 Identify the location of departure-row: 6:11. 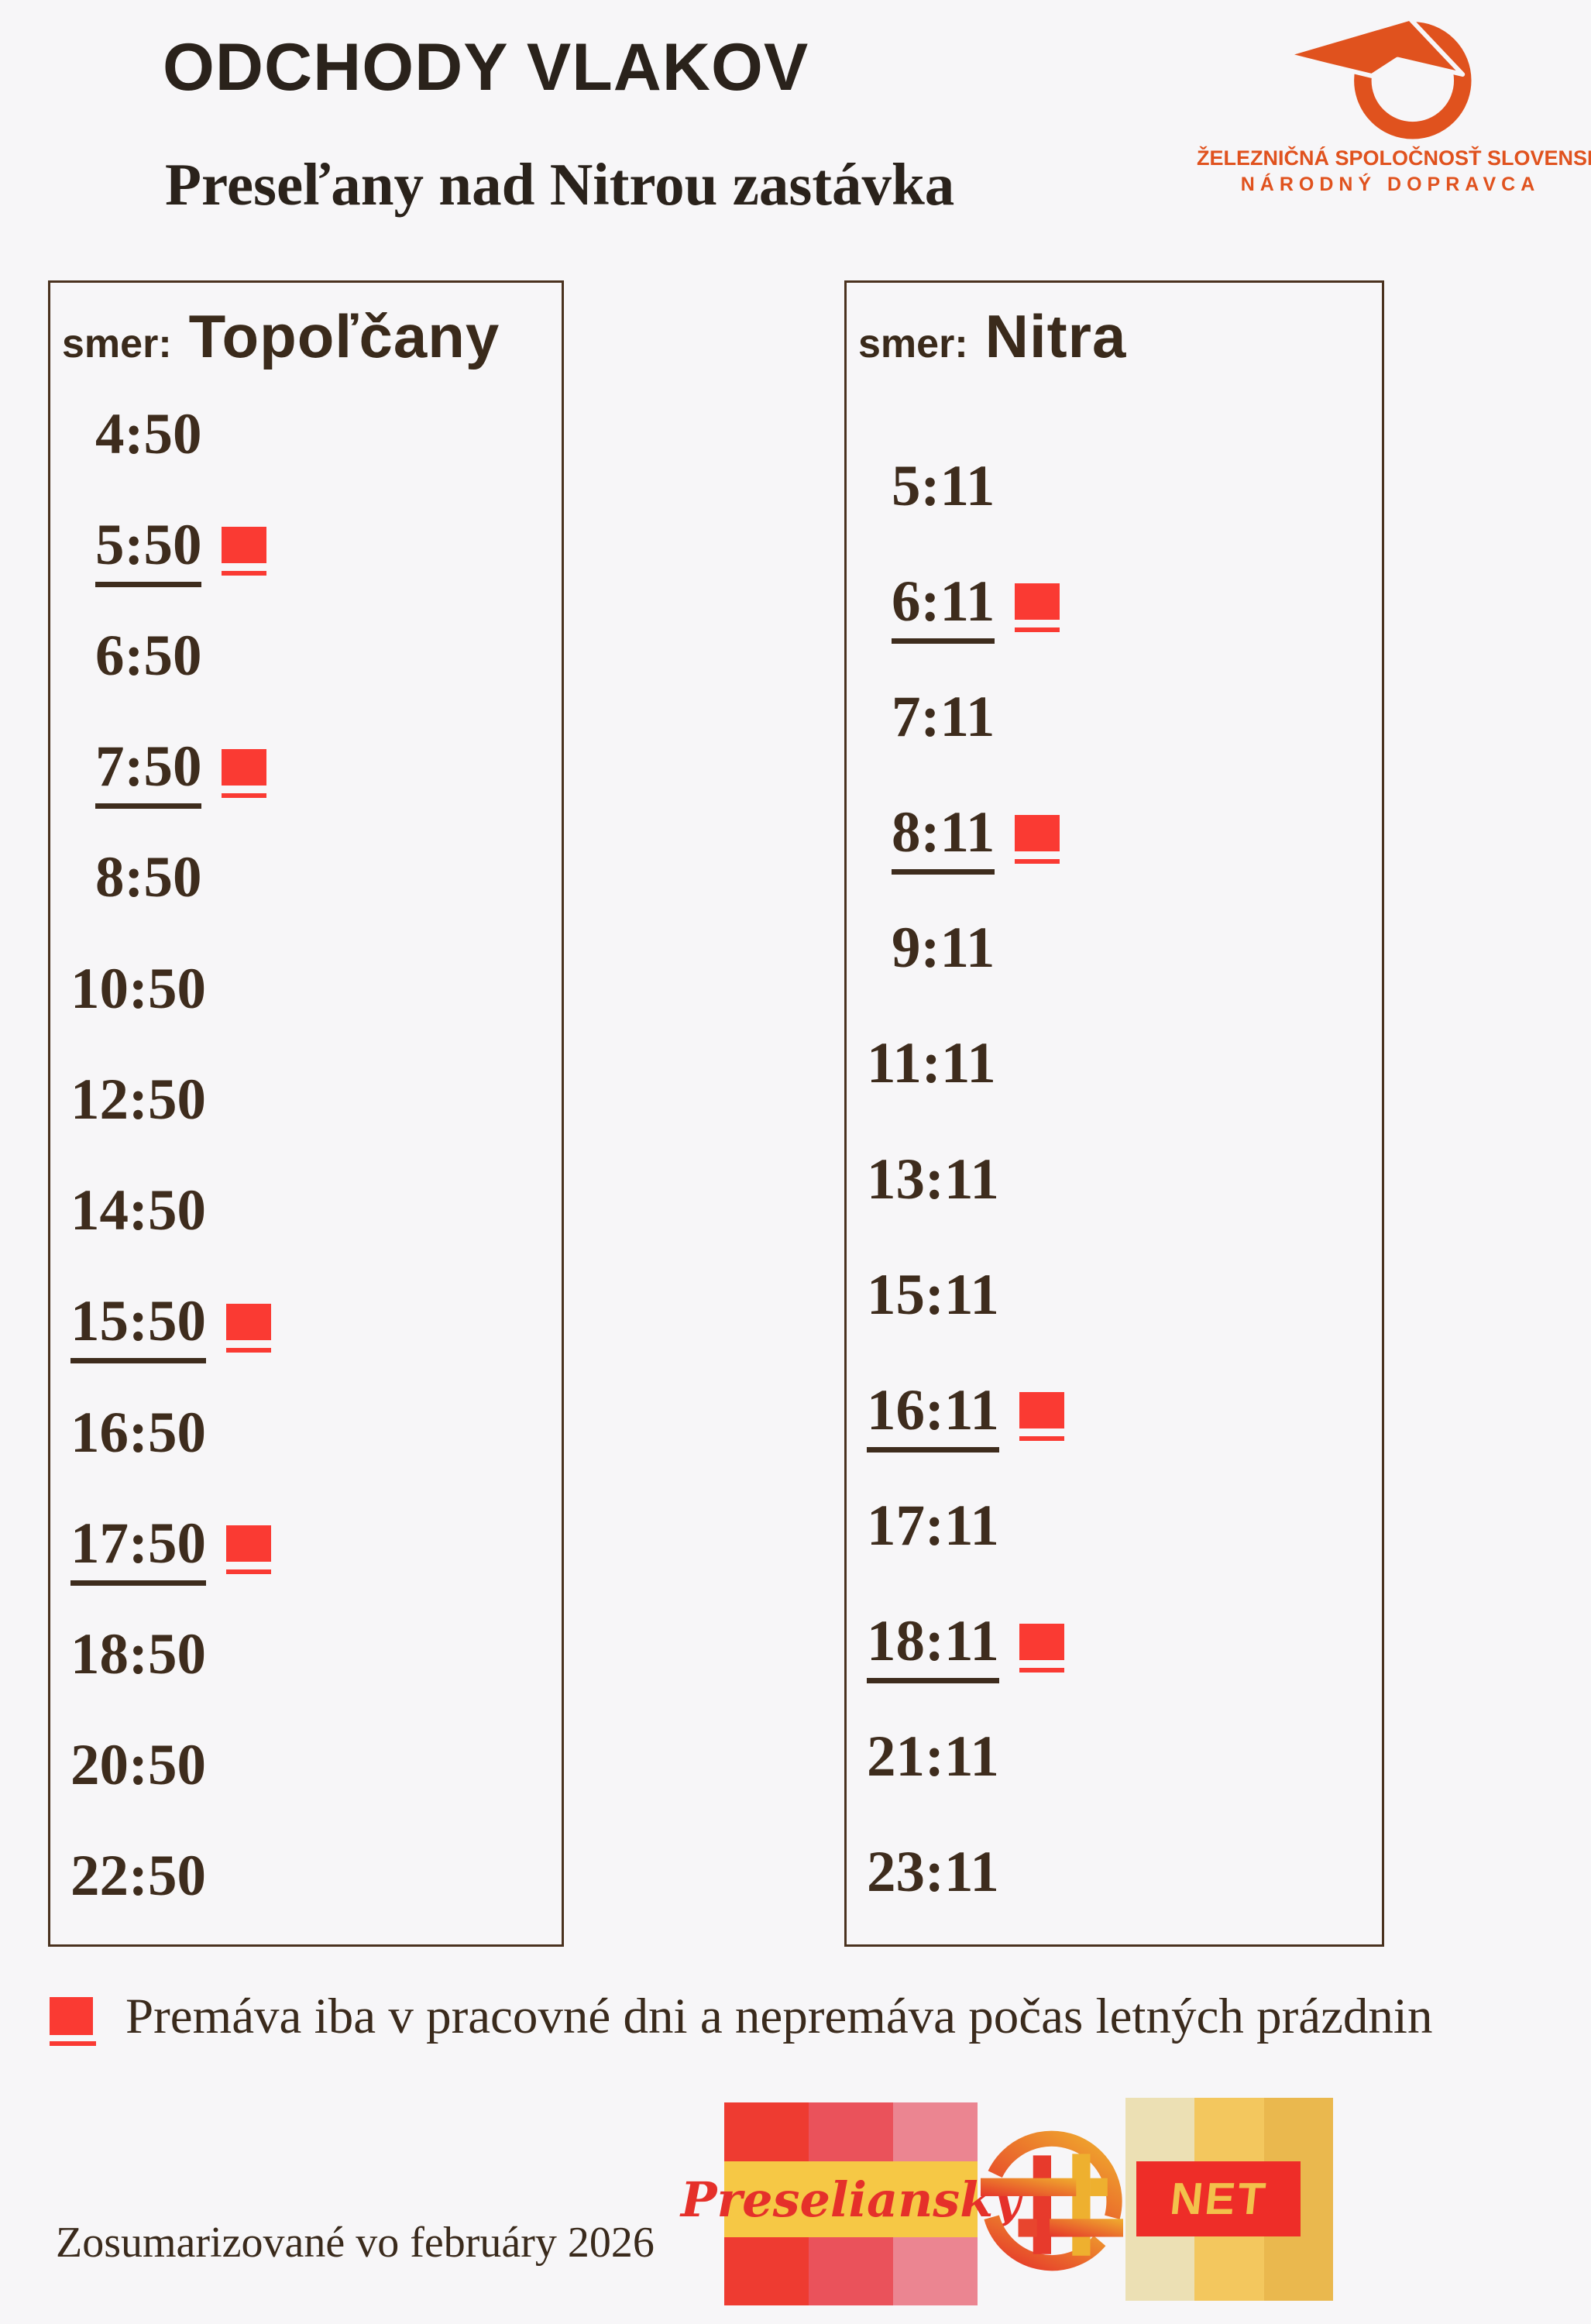
(1114, 607).